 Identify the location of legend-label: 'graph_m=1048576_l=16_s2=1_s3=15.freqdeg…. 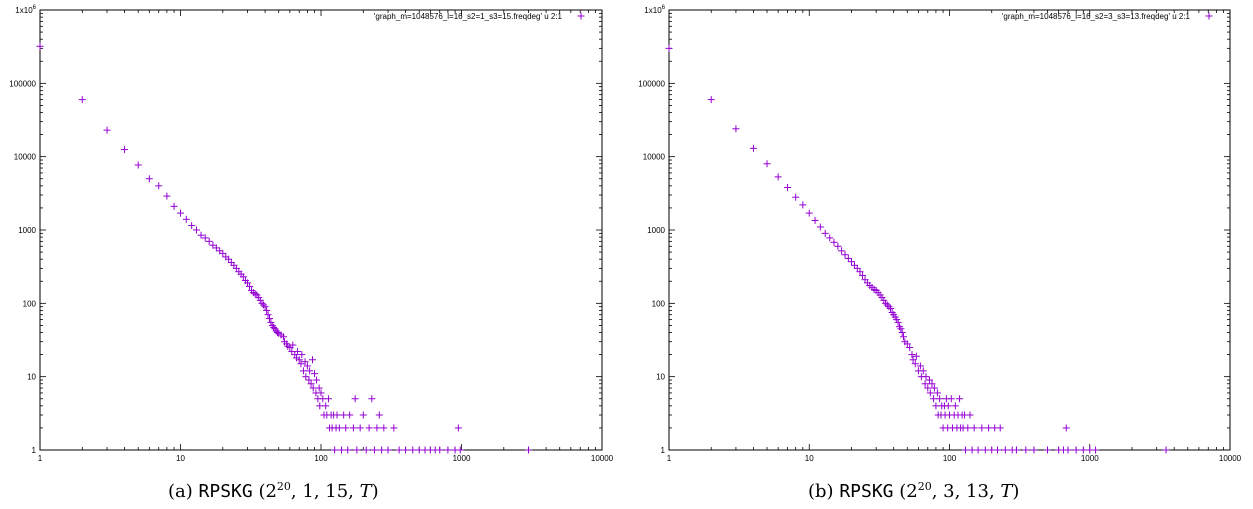
(468, 16).